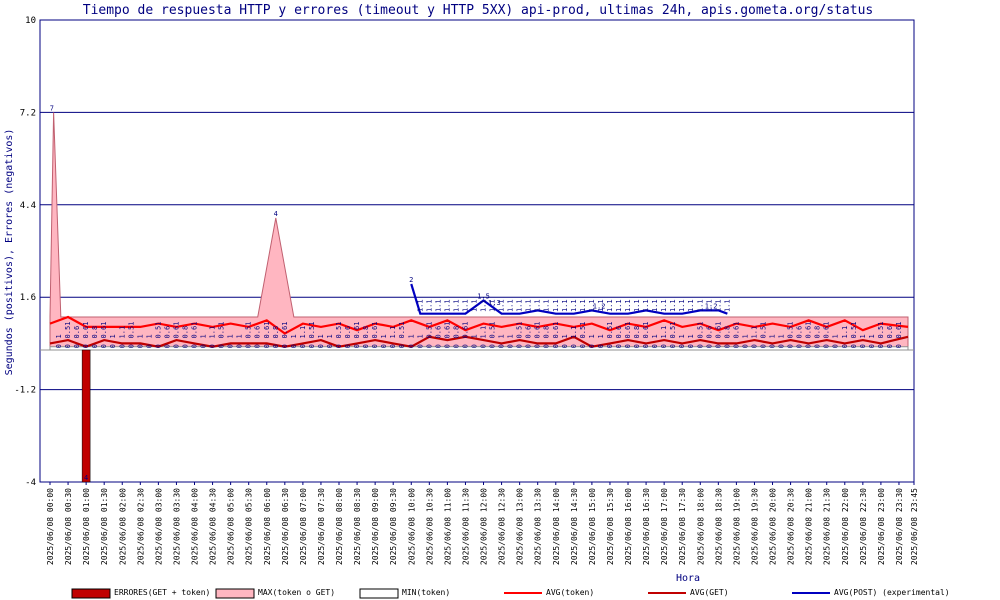 The width and height of the screenshot is (1000, 600). Describe the element at coordinates (213, 526) in the screenshot. I see `x-tick-label: 2025/06/08 04:30` at that location.